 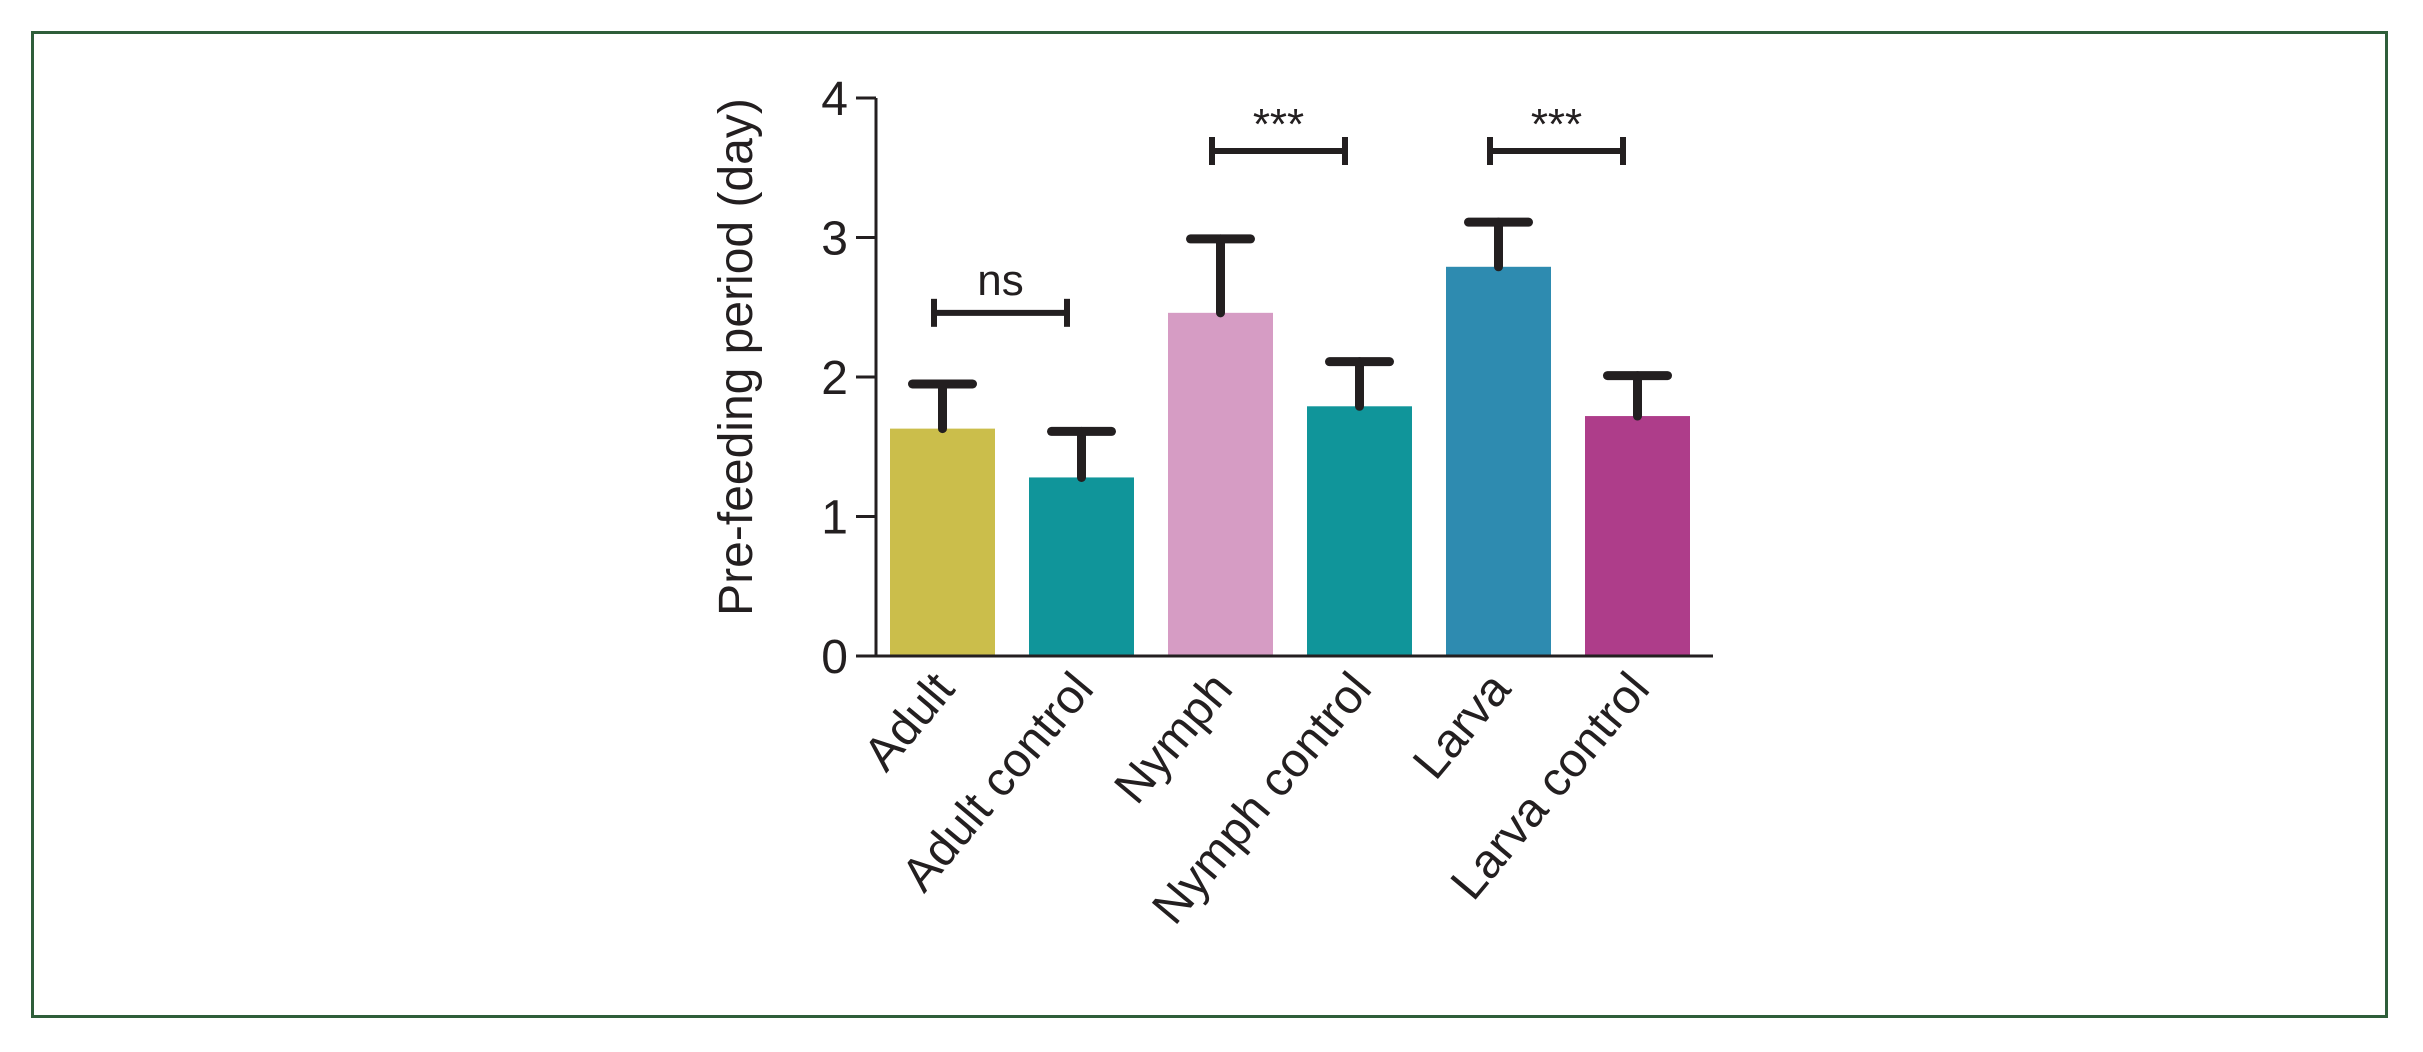 What do you see at coordinates (1498, 461) in the screenshot?
I see `bar-larva` at bounding box center [1498, 461].